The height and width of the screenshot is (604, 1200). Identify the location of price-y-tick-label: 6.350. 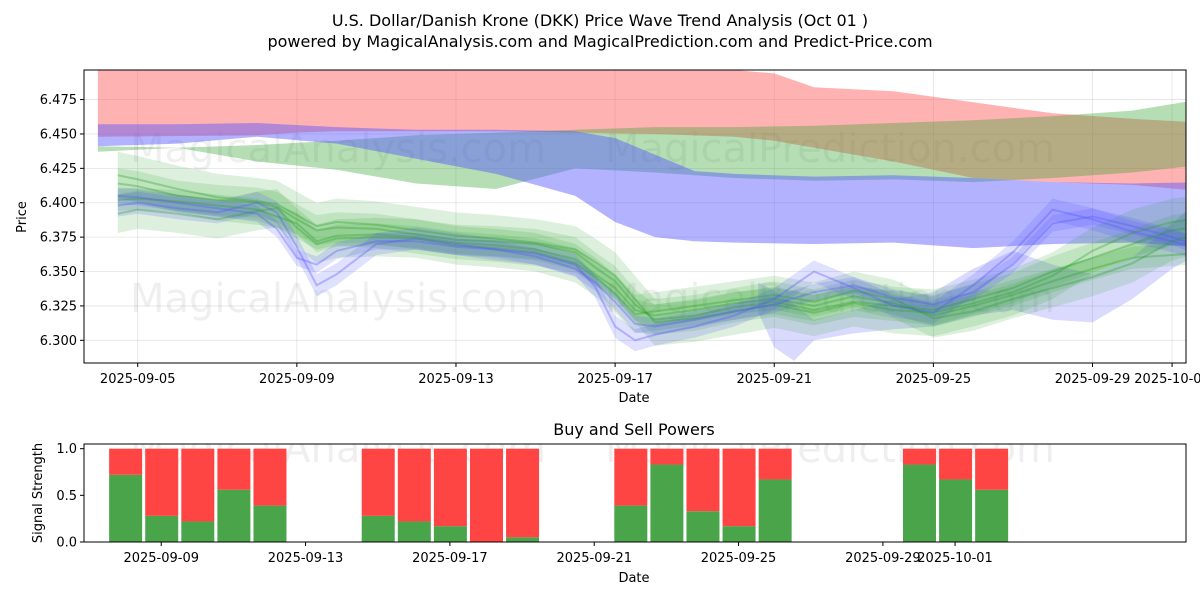
(58, 272).